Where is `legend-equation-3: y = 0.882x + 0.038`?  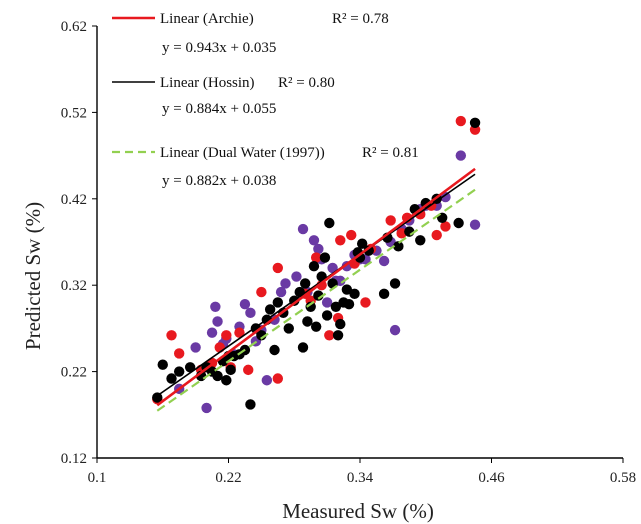
legend-equation-3: y = 0.882x + 0.038 is located at coordinates (219, 181).